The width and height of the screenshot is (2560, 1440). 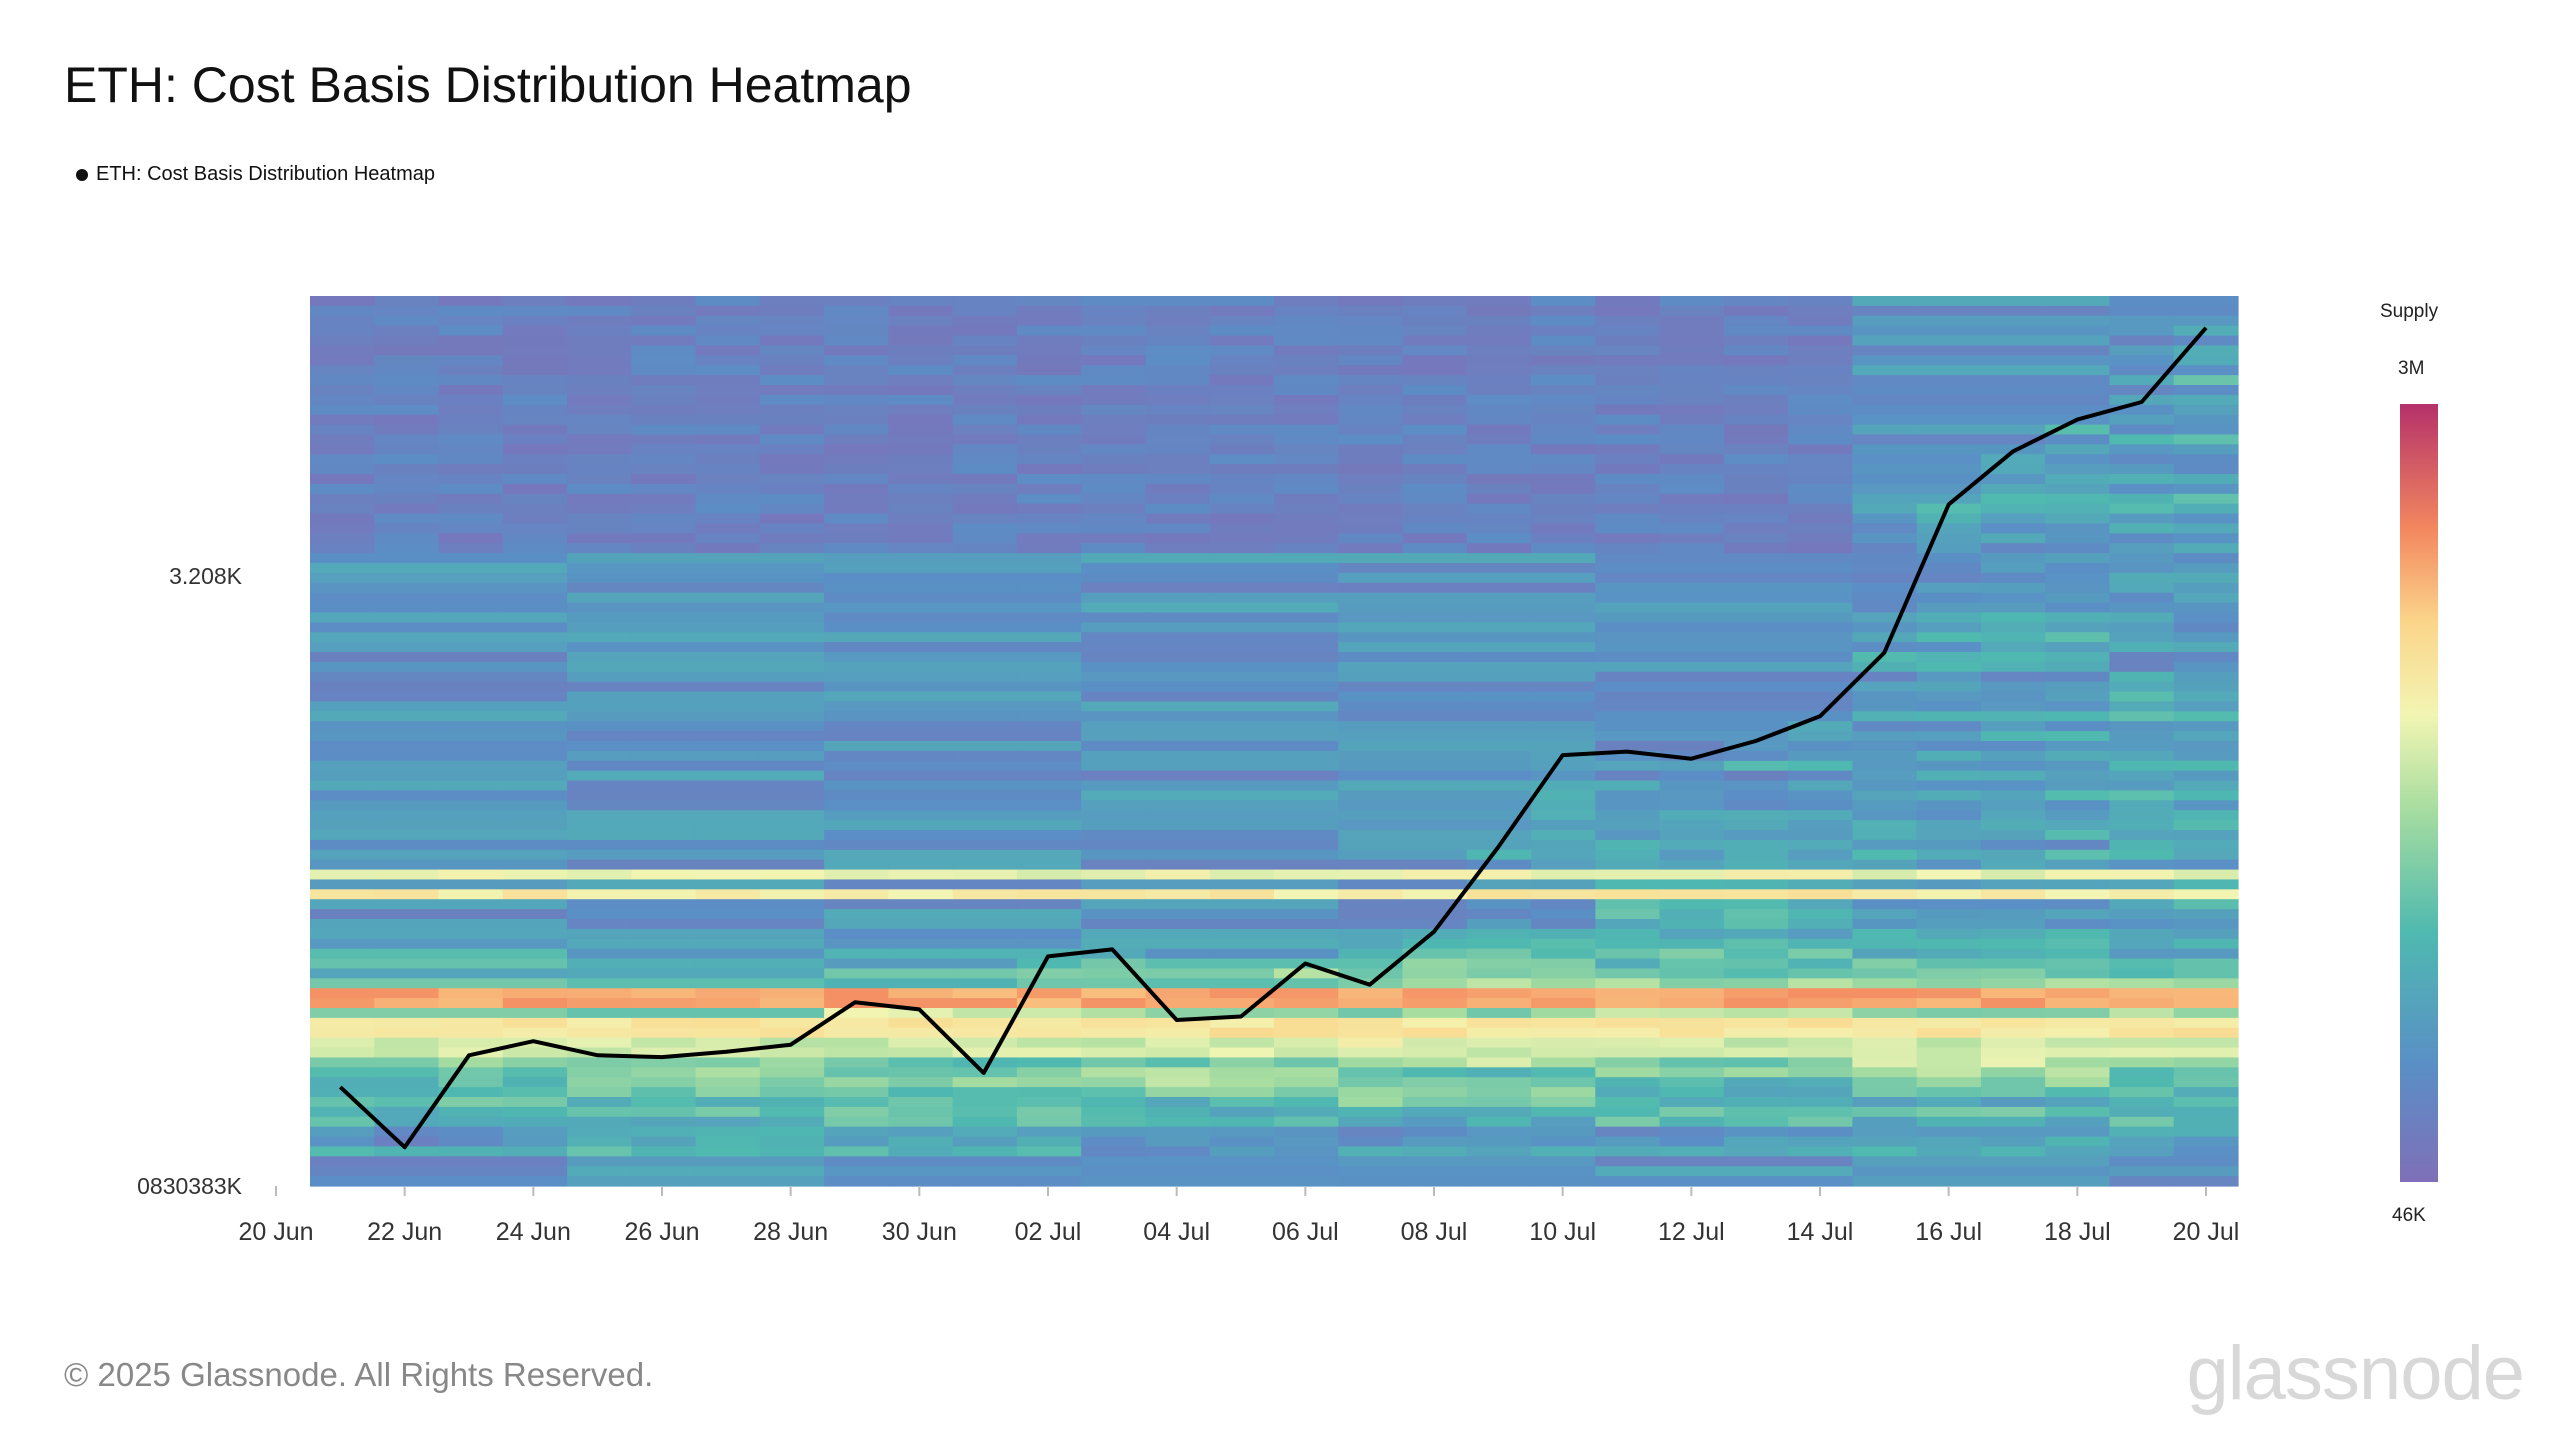 I want to click on x-tick-label: 22 Jun, so click(x=404, y=1232).